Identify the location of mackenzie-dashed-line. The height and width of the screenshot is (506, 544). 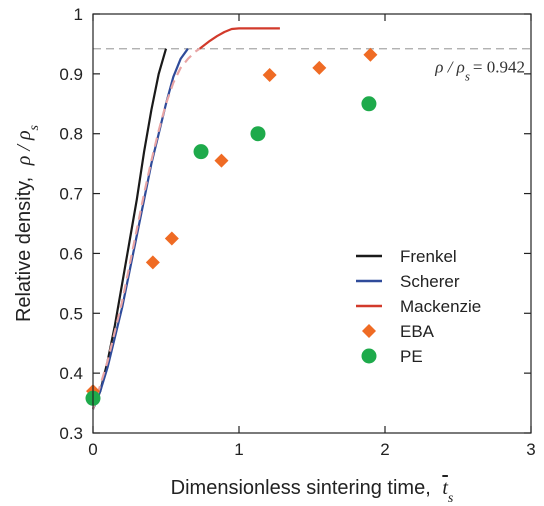
(146, 228).